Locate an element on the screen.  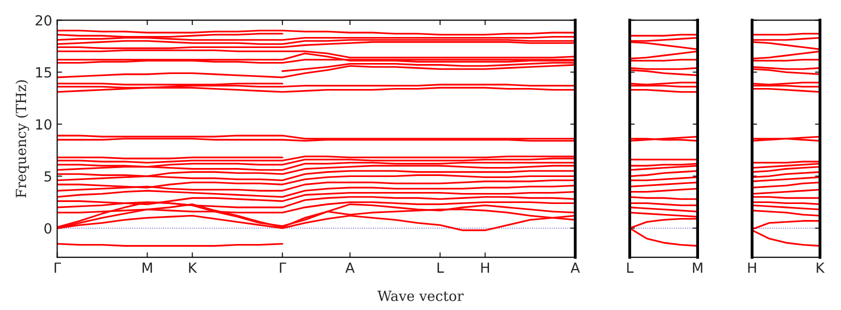
y-axis-title: Frequency (THz) is located at coordinates (22, 139).